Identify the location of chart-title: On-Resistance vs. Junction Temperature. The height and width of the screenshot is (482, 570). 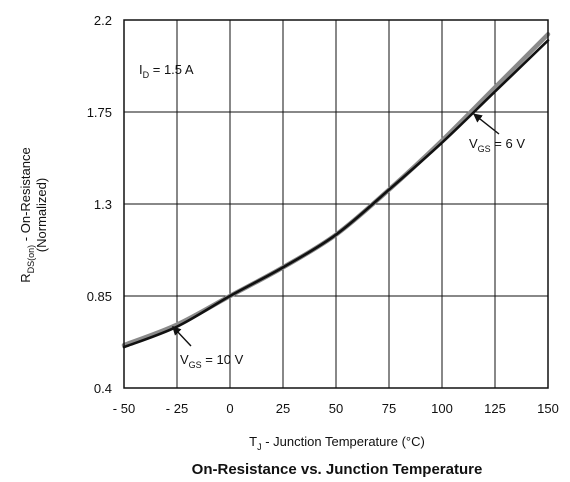
(337, 469).